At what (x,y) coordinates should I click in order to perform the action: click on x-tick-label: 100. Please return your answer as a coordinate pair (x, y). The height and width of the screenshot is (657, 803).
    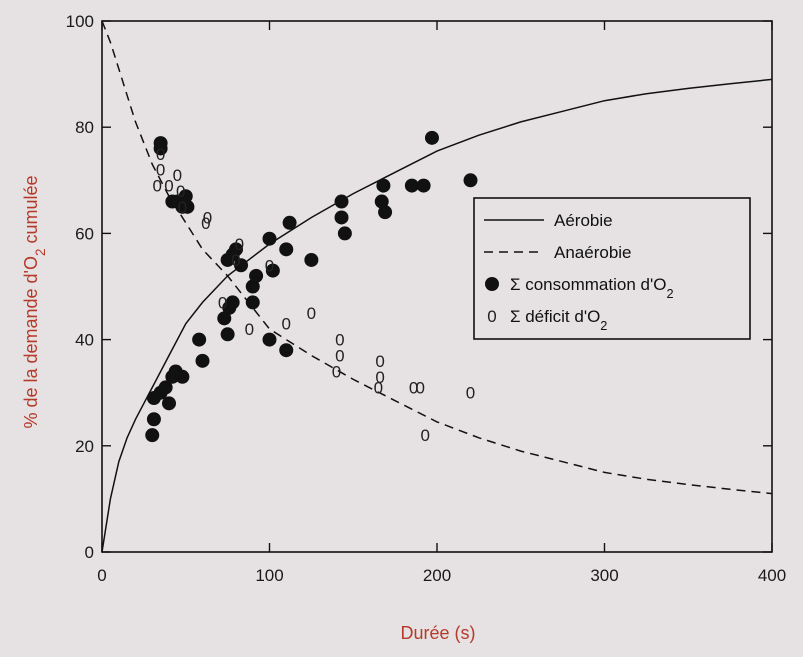
    Looking at the image, I should click on (269, 575).